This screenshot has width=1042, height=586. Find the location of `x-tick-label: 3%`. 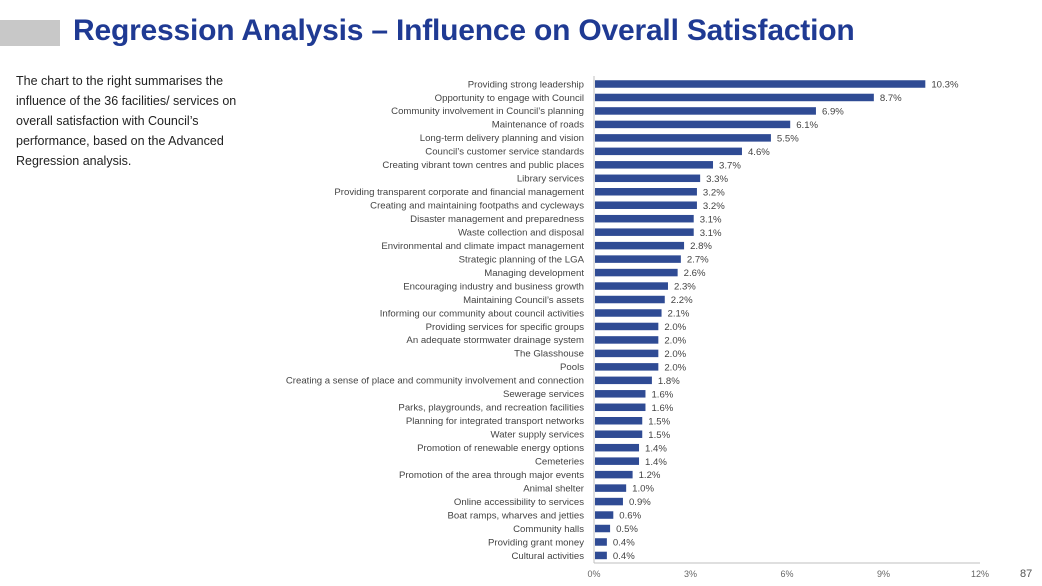

x-tick-label: 3% is located at coordinates (690, 574).